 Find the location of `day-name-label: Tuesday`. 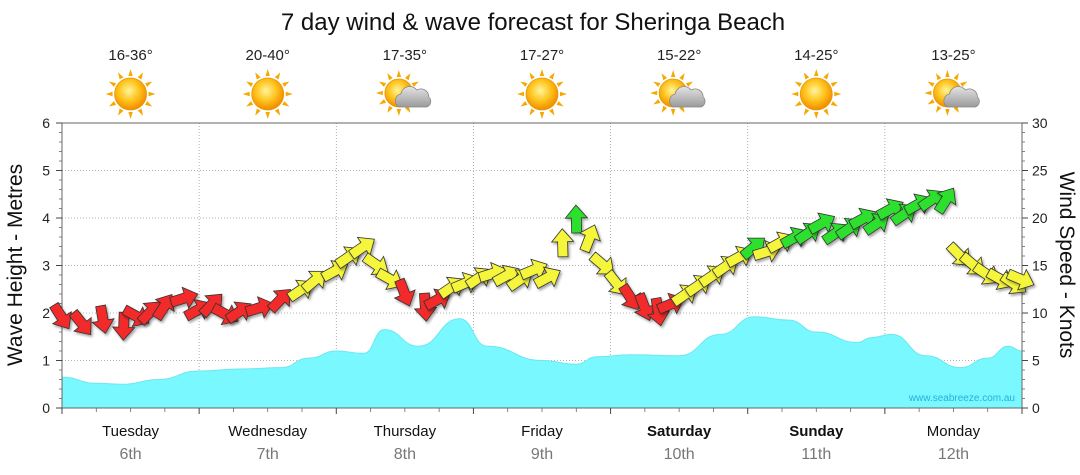

day-name-label: Tuesday is located at coordinates (130, 431).